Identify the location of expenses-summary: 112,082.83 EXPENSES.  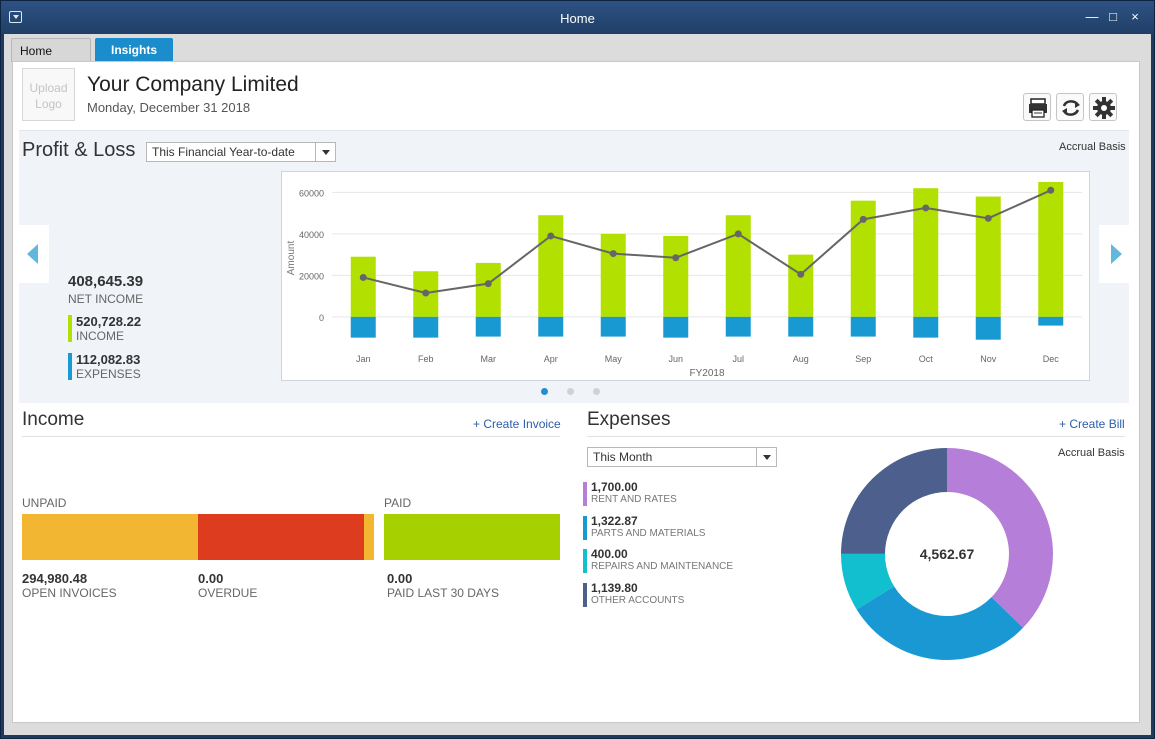
(138, 367).